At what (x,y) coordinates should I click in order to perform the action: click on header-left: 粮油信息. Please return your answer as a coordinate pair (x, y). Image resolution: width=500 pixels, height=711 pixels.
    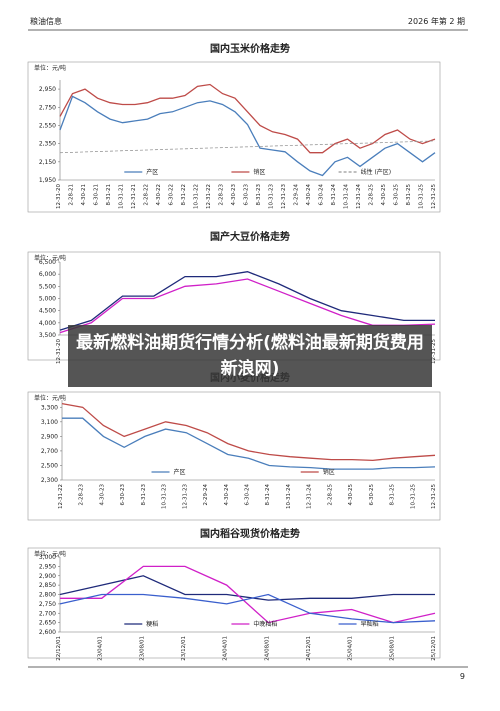
    Looking at the image, I should click on (46, 21).